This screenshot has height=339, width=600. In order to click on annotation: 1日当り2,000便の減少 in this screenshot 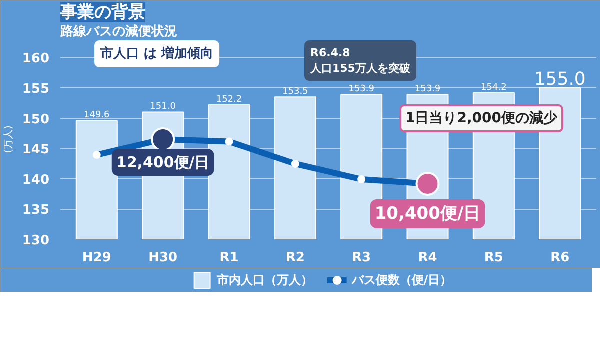, I will do `click(482, 118)`.